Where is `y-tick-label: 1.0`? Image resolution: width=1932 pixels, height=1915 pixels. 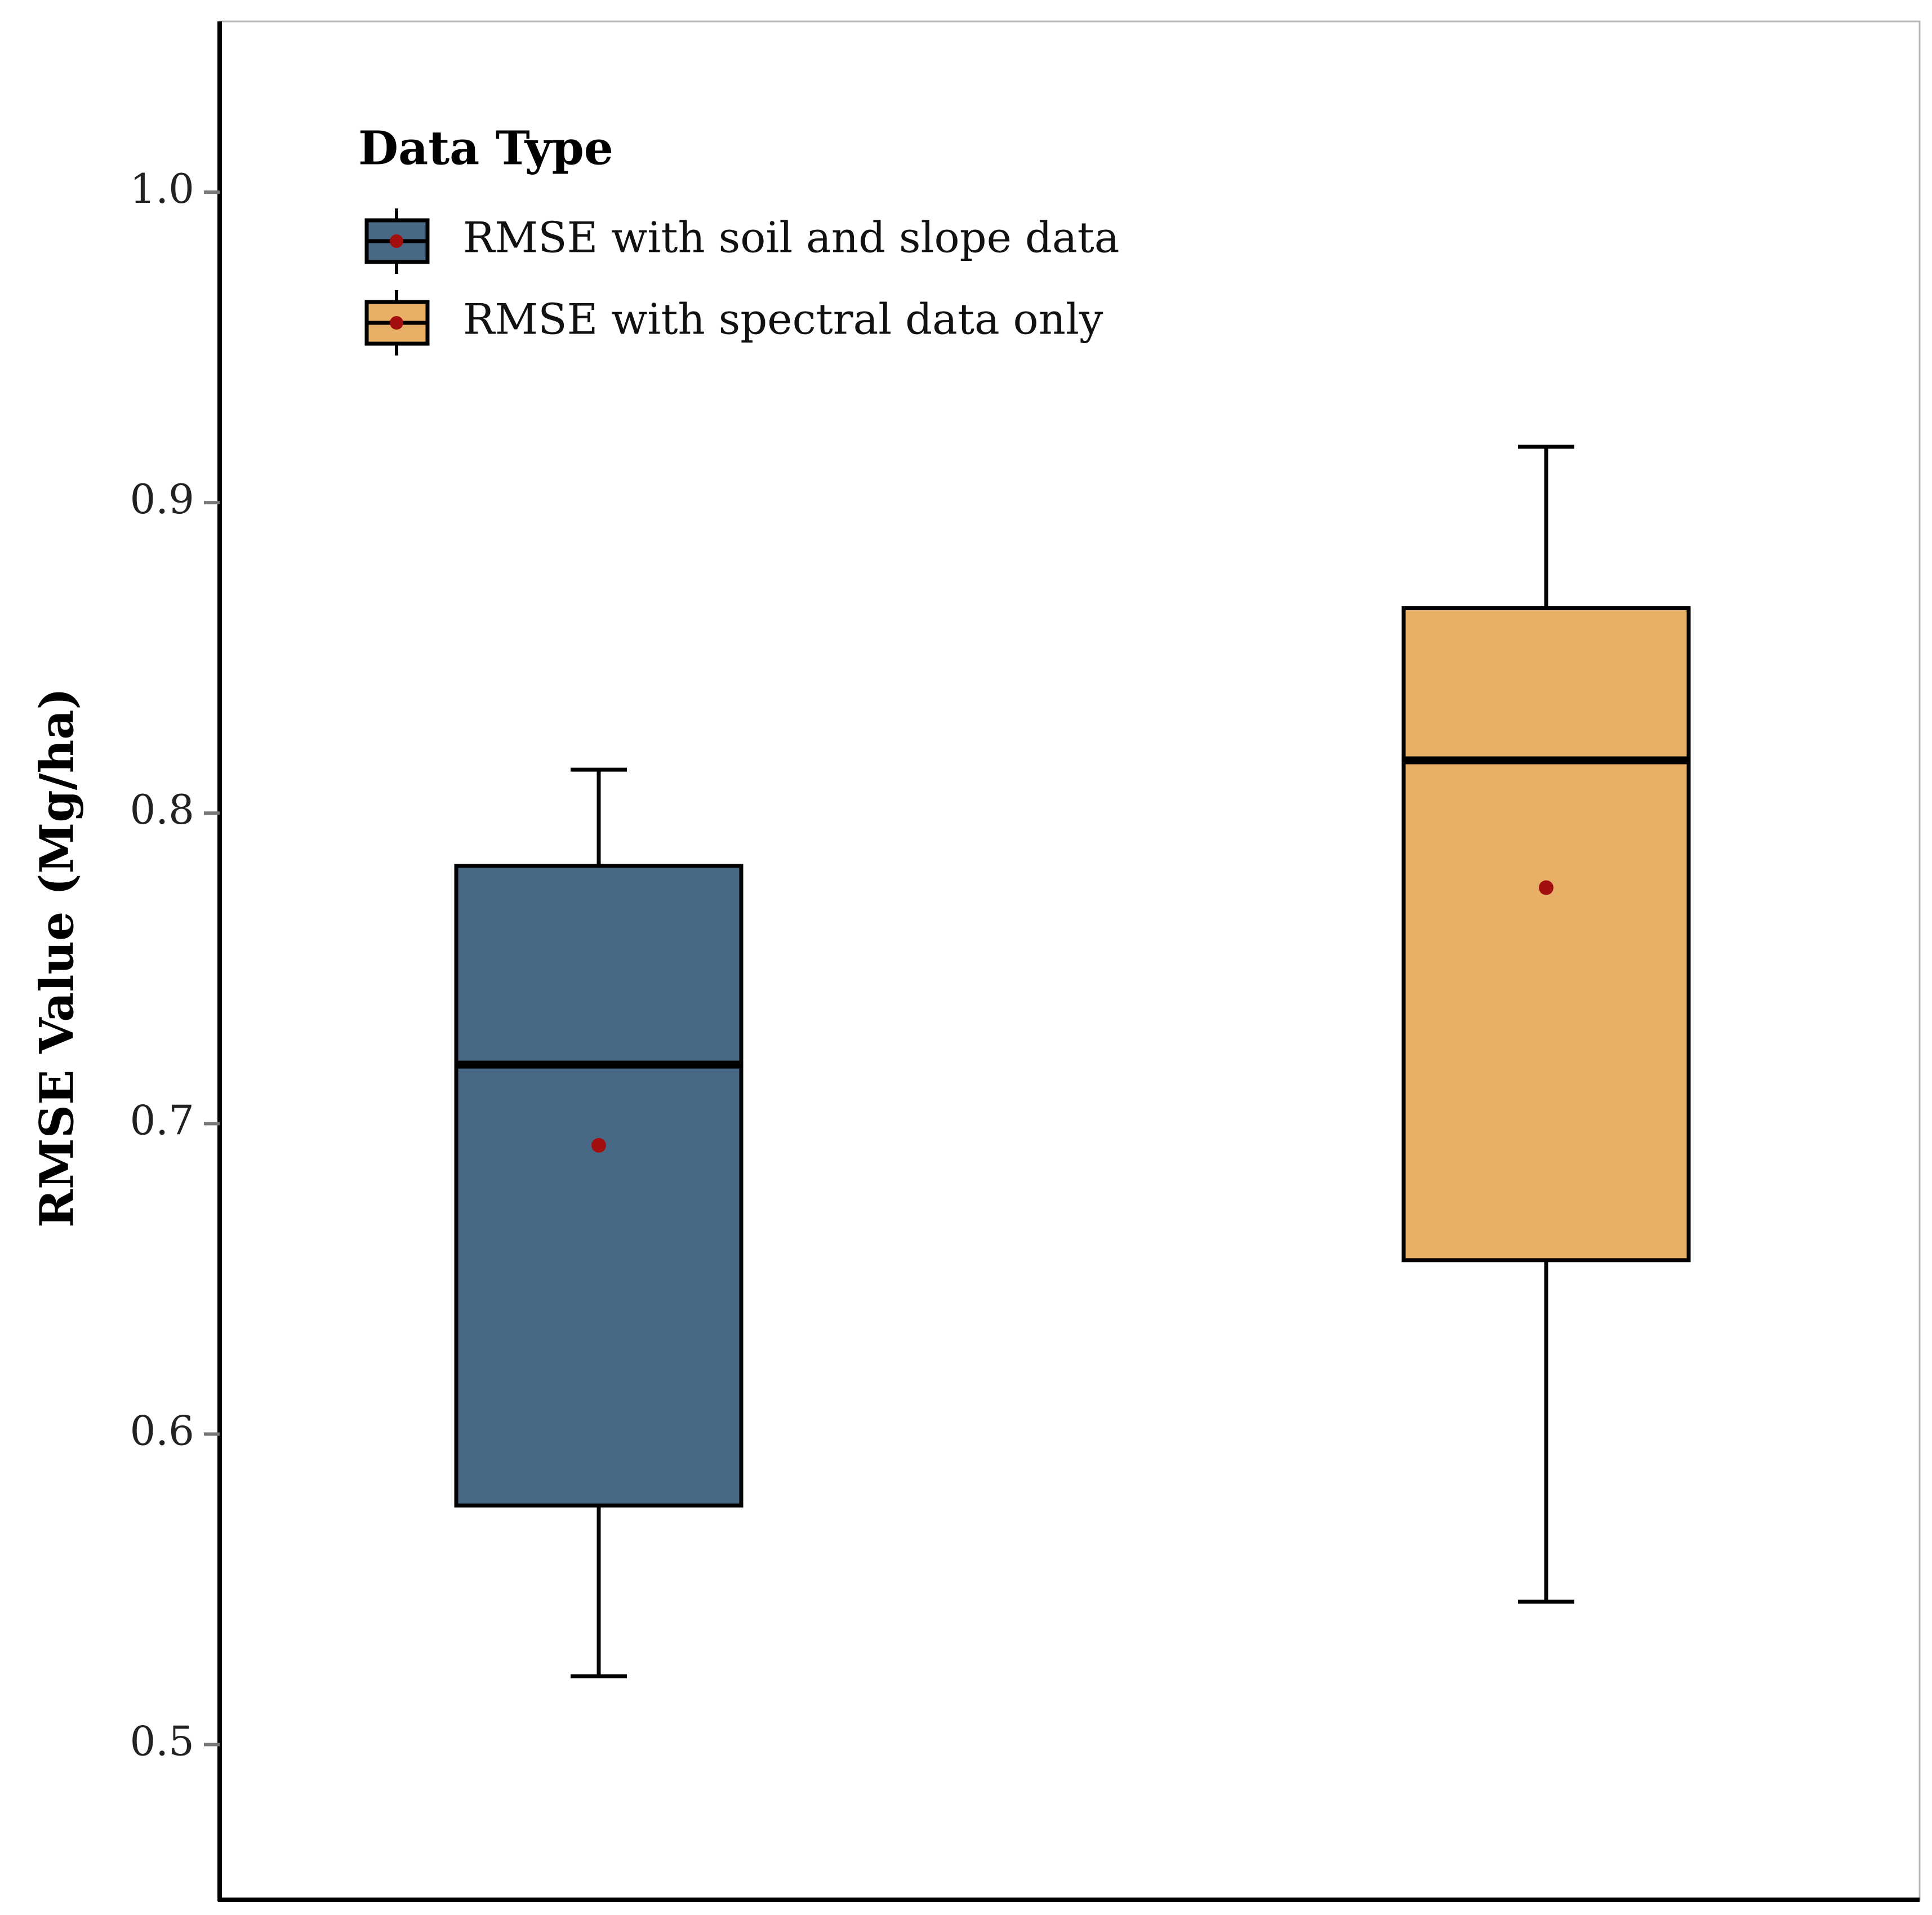
y-tick-label: 1.0 is located at coordinates (162, 188).